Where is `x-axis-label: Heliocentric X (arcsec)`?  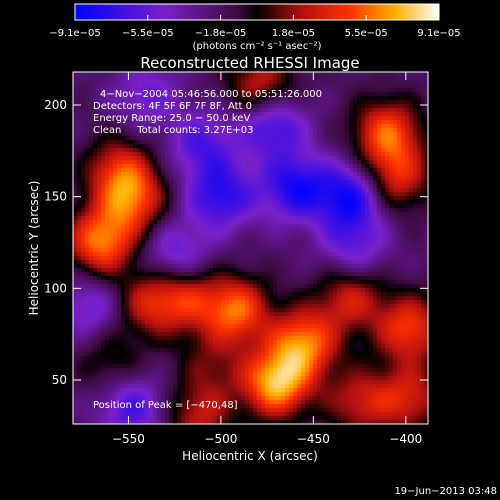 x-axis-label: Heliocentric X (arcsec) is located at coordinates (250, 456).